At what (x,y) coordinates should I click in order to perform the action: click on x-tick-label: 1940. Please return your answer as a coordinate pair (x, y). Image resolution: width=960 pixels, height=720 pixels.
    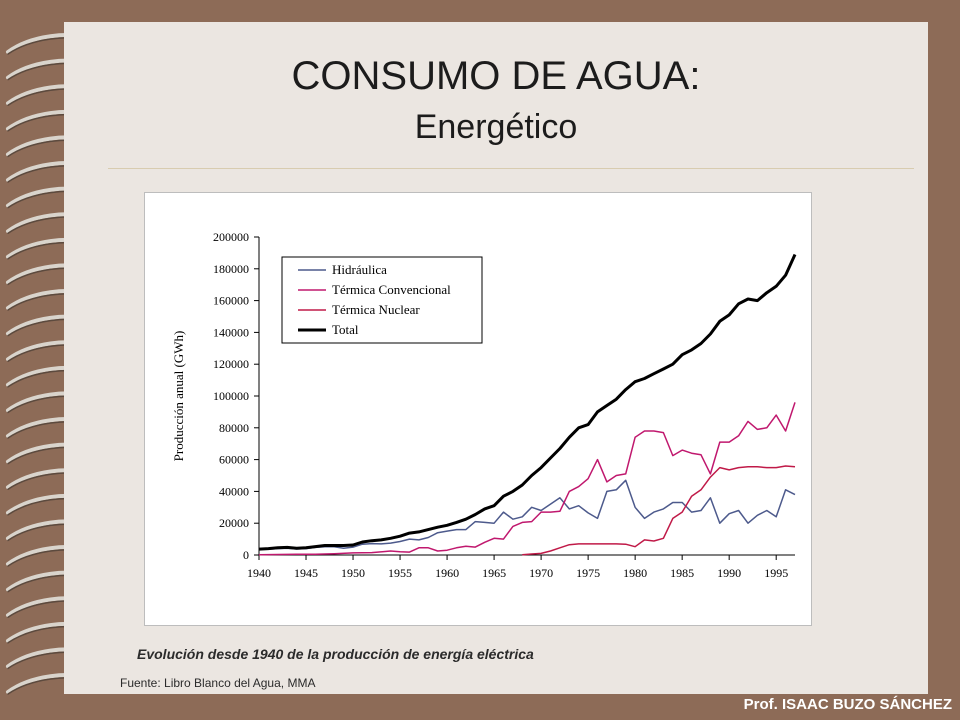
    Looking at the image, I should click on (259, 573).